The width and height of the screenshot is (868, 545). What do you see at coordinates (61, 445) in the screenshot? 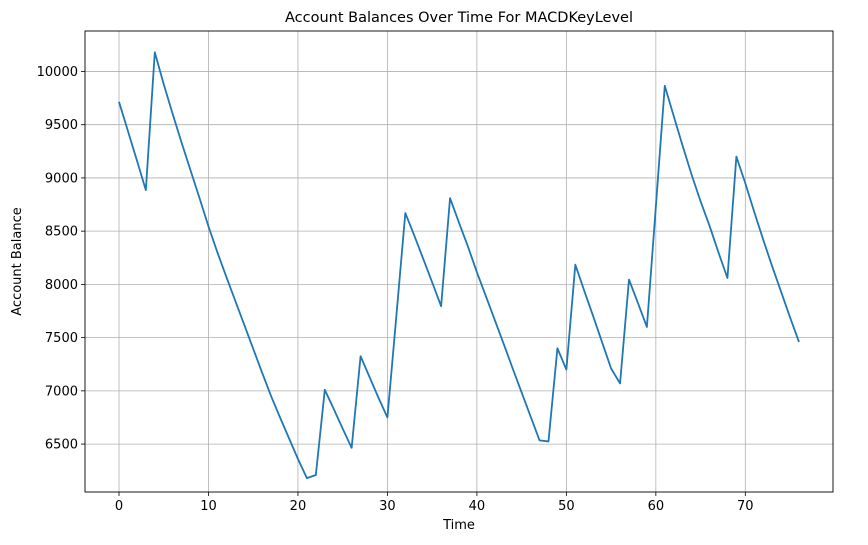
I see `y-tick-label: 6500` at bounding box center [61, 445].